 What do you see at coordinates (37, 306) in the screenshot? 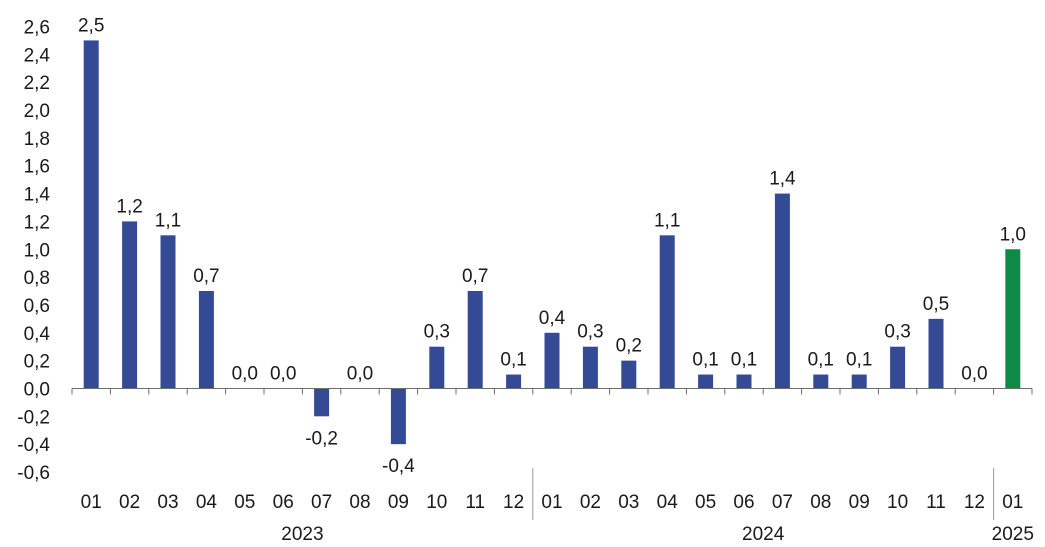
I see `y-tick-label: 0,6` at bounding box center [37, 306].